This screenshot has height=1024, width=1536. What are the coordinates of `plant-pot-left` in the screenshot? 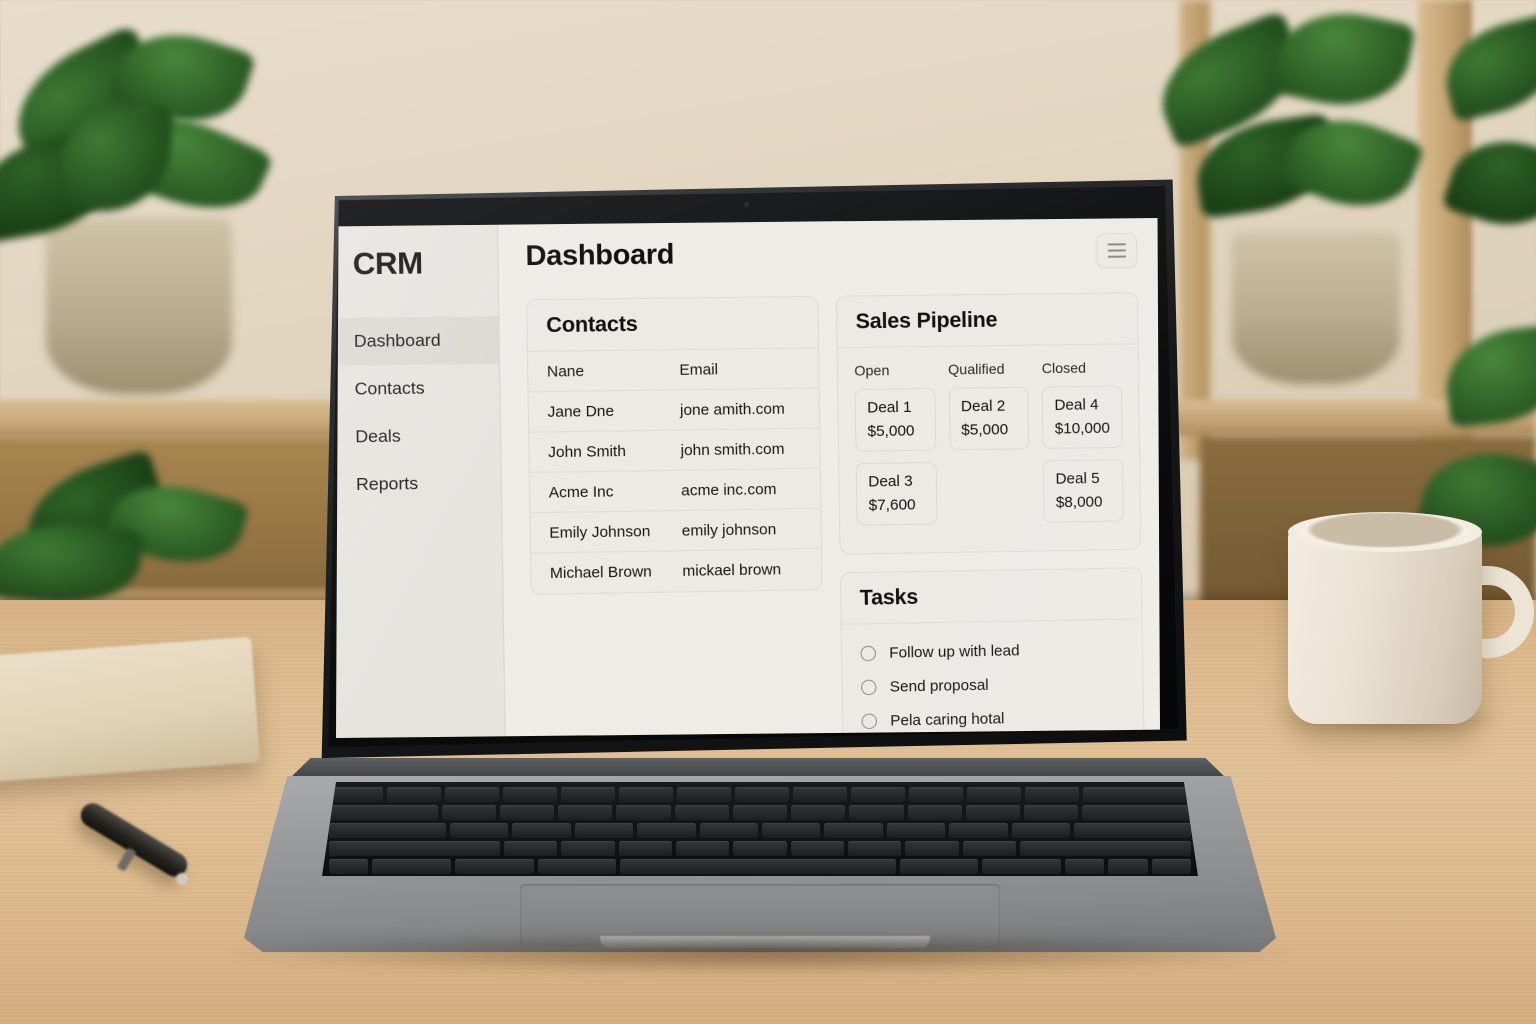 It's located at (139, 306).